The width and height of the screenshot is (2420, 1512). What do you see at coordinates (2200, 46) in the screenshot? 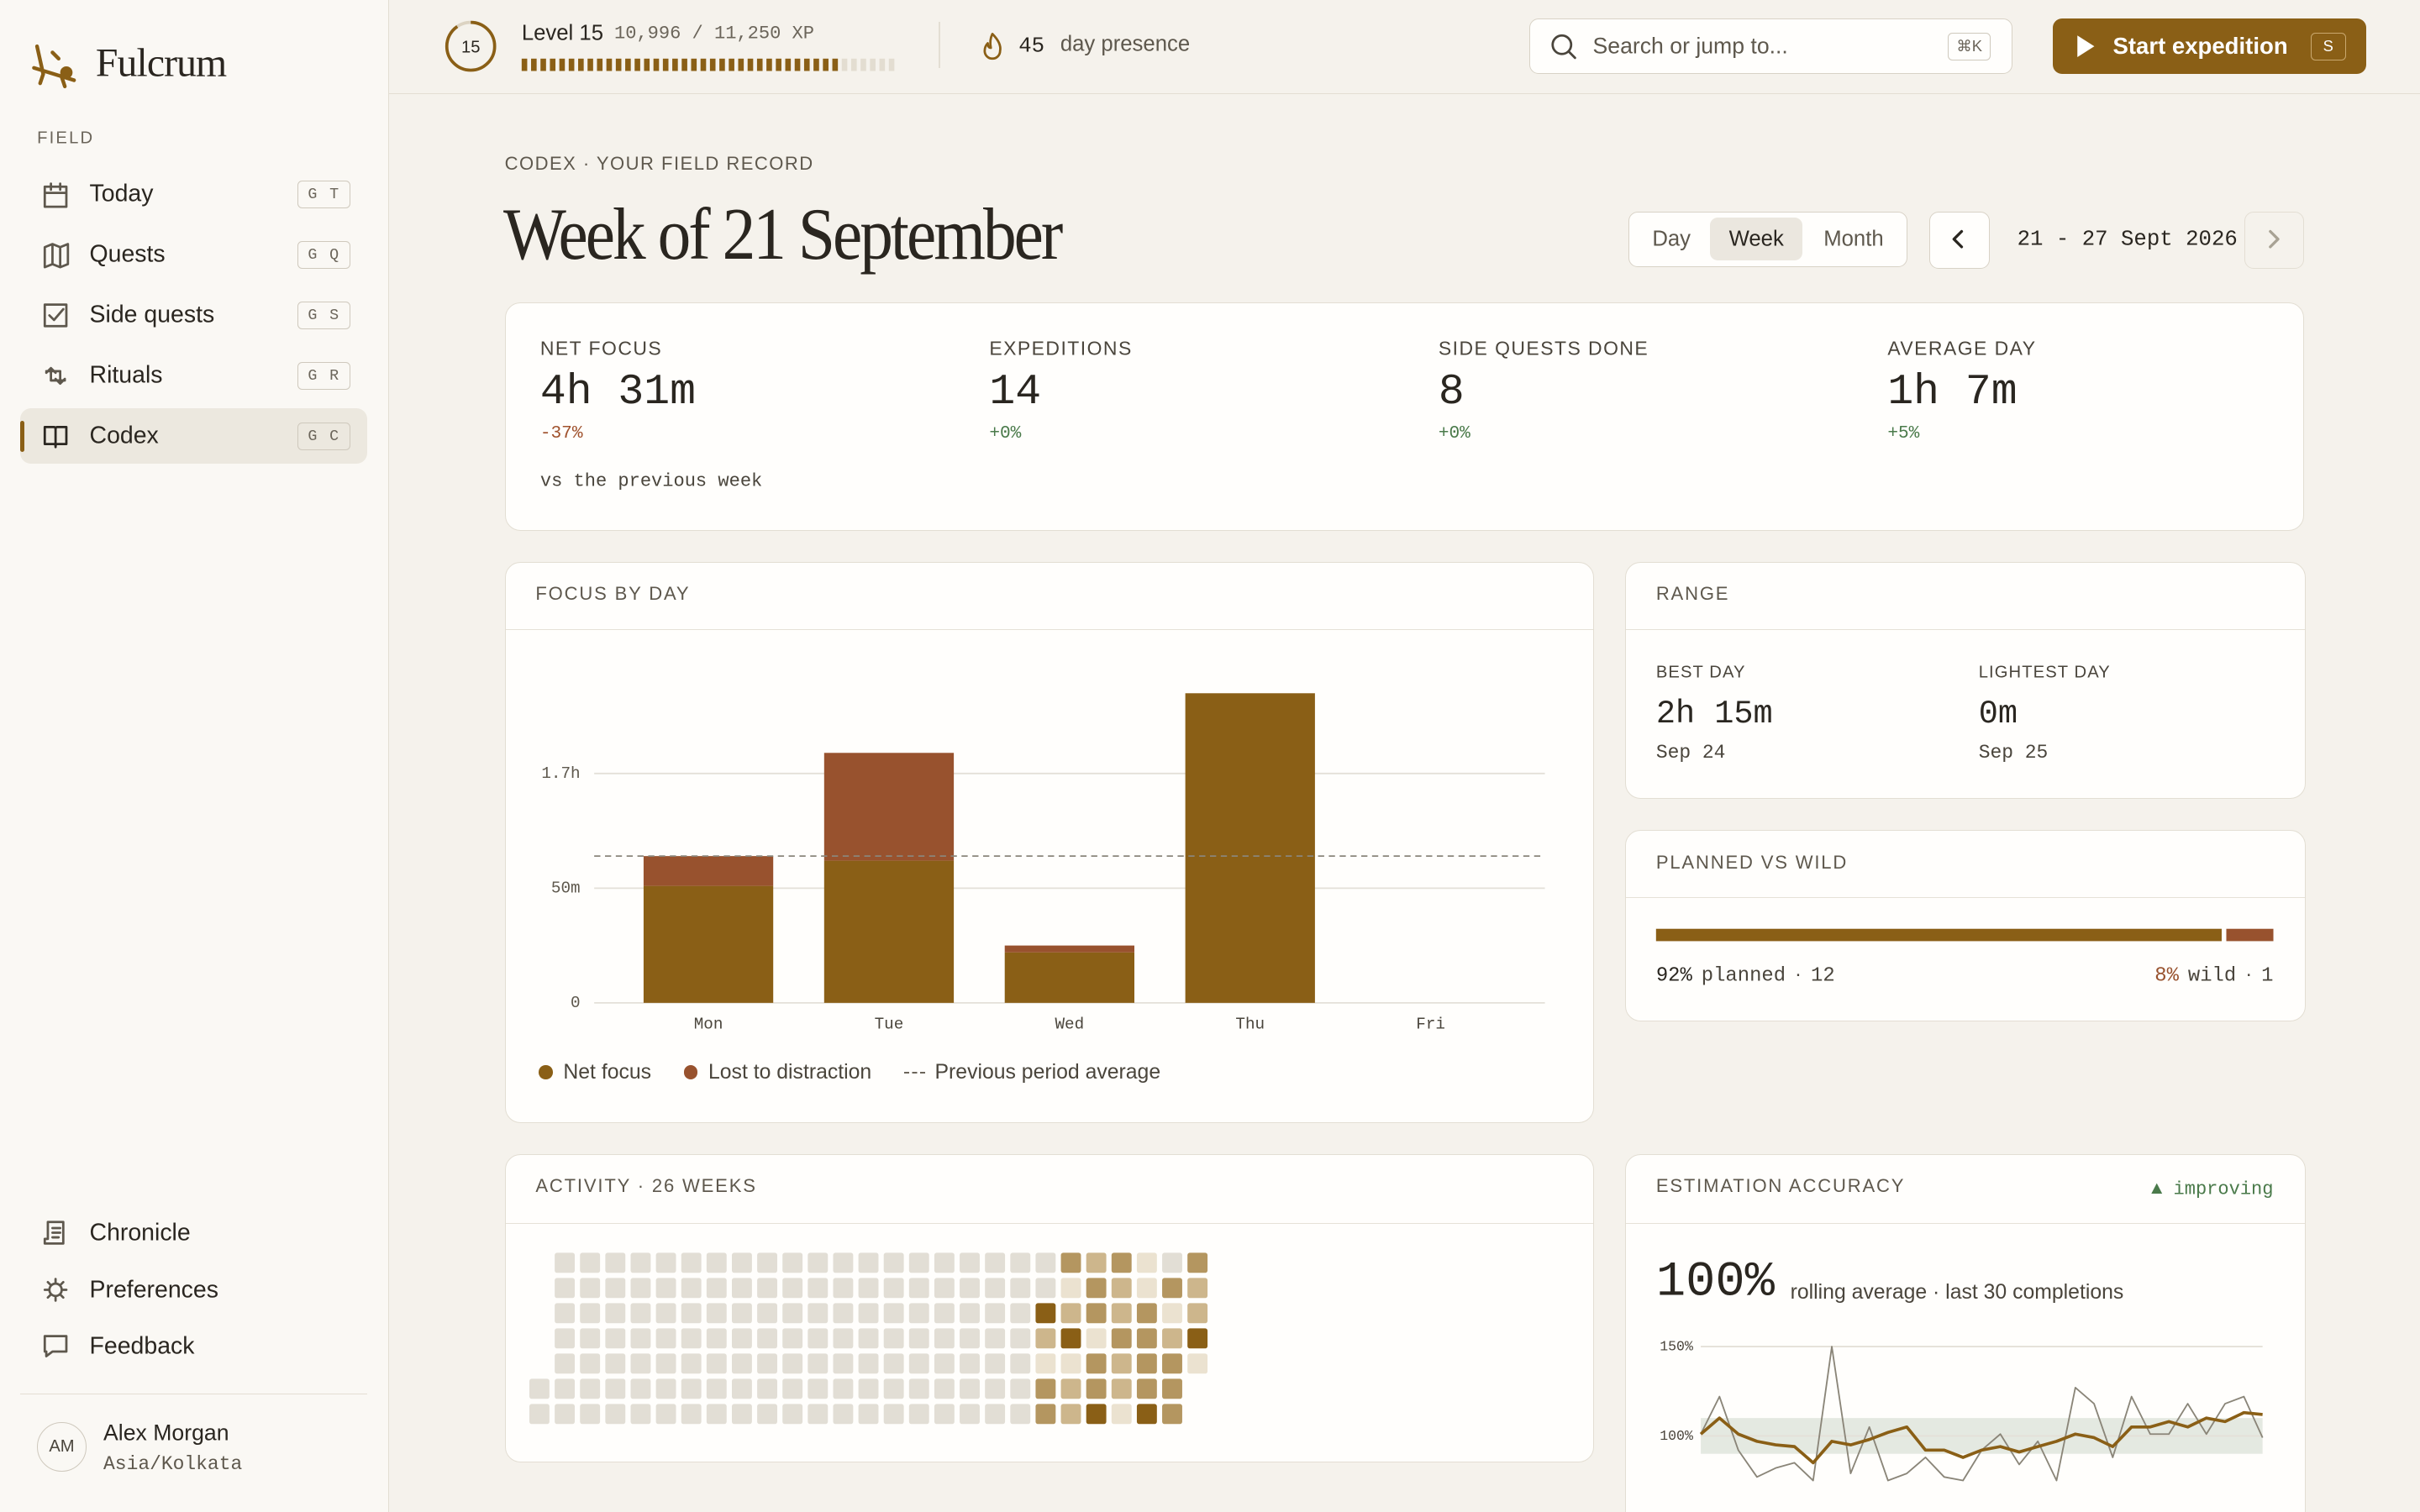
I see `cta-label: Start expedition` at bounding box center [2200, 46].